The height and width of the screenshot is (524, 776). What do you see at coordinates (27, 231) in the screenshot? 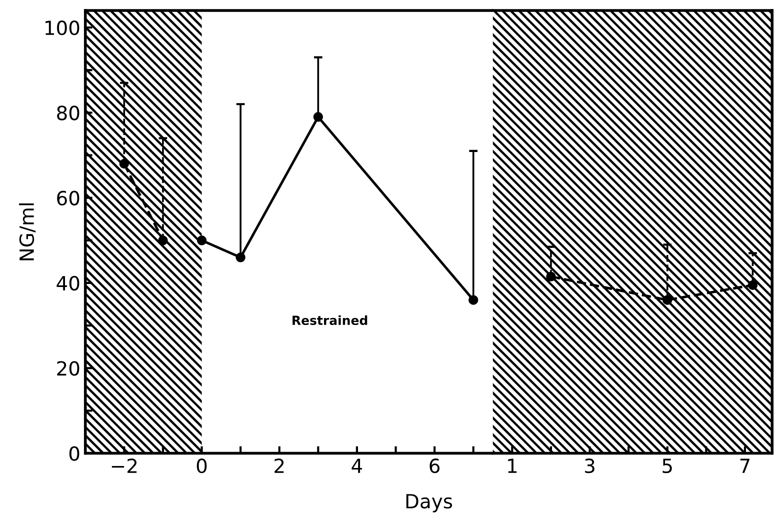
I see `y-axis-title: NG/ml` at bounding box center [27, 231].